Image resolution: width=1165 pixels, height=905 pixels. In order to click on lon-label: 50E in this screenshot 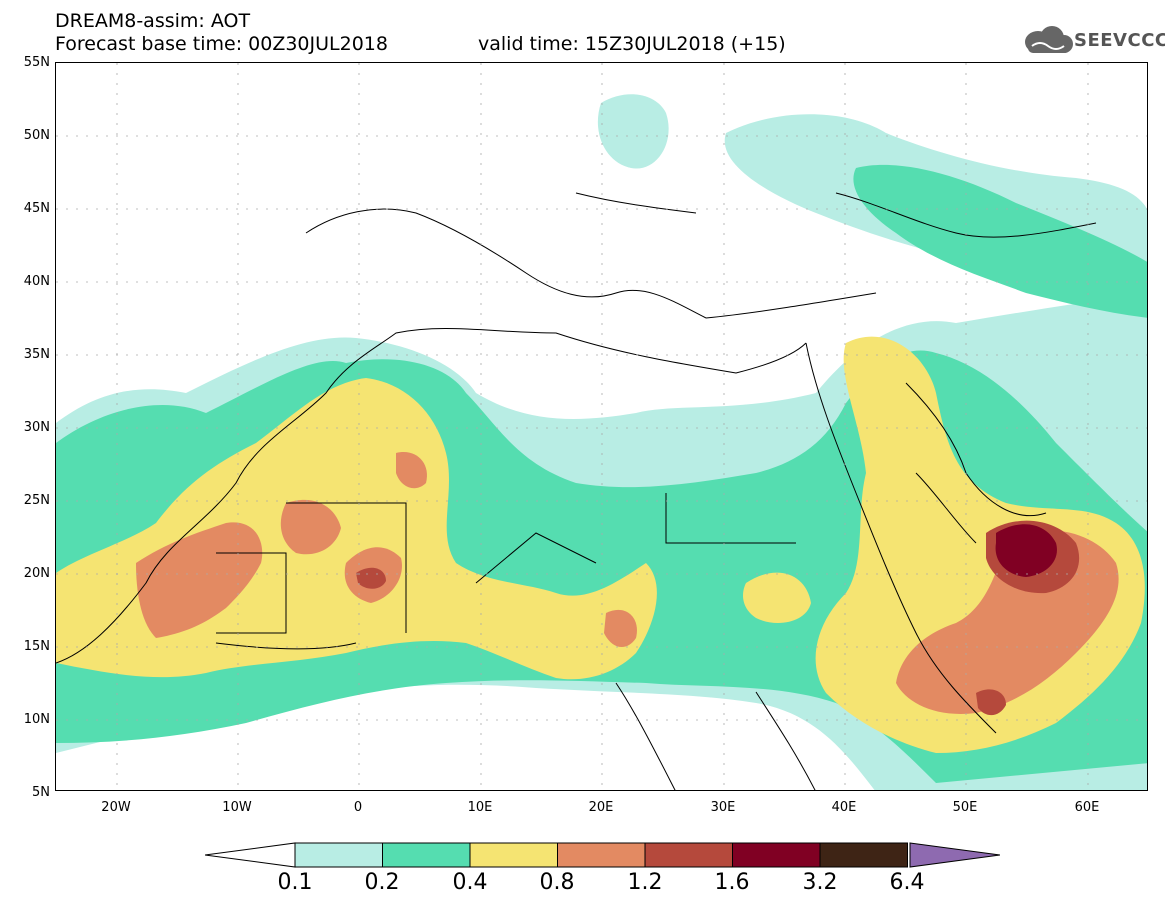, I will do `click(965, 807)`.